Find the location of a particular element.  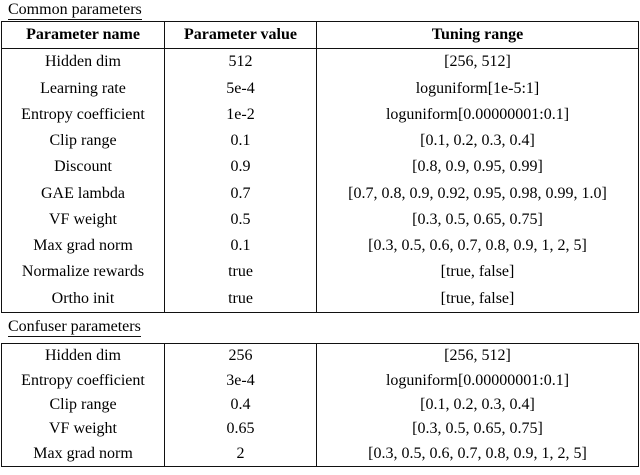

parameter-name-cell: Discount is located at coordinates (83, 167).